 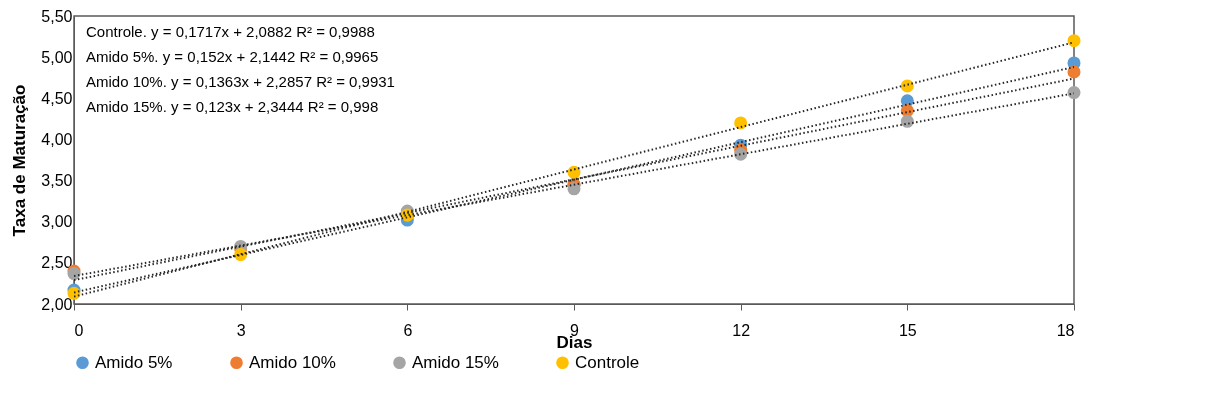 What do you see at coordinates (232, 56) in the screenshot?
I see `annotation: Amido 5%. y = 0,152x + 2,1442 R² = 0,9965` at bounding box center [232, 56].